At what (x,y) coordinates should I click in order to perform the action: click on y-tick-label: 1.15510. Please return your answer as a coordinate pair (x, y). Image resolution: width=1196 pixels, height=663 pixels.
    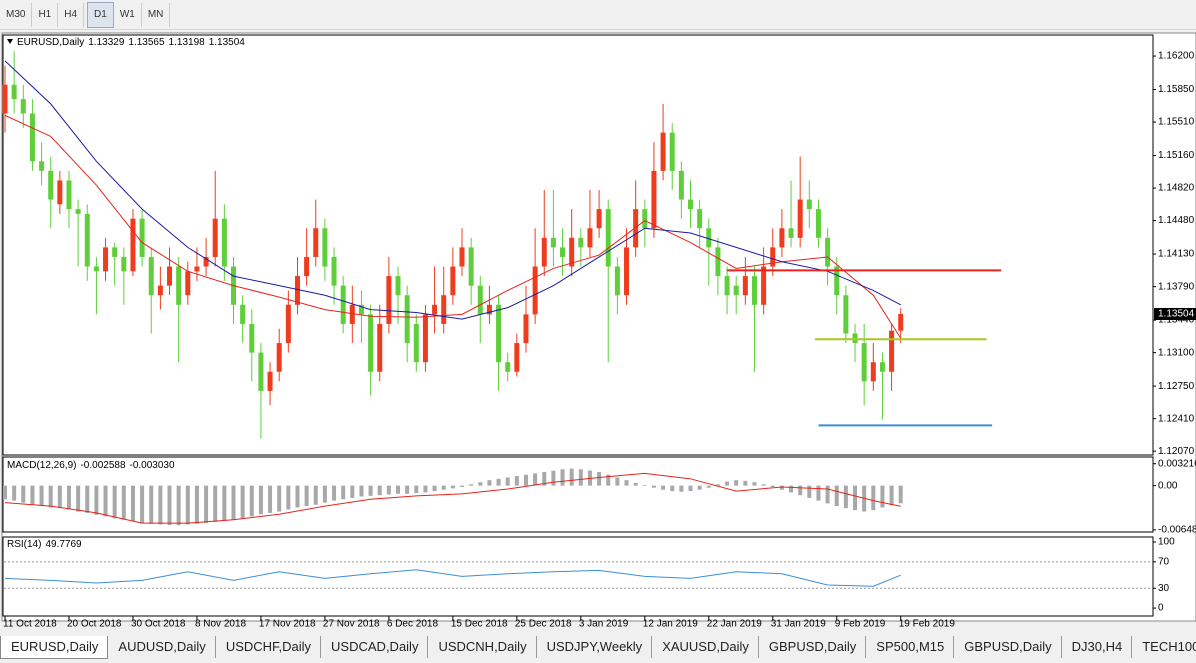
    Looking at the image, I should click on (1176, 122).